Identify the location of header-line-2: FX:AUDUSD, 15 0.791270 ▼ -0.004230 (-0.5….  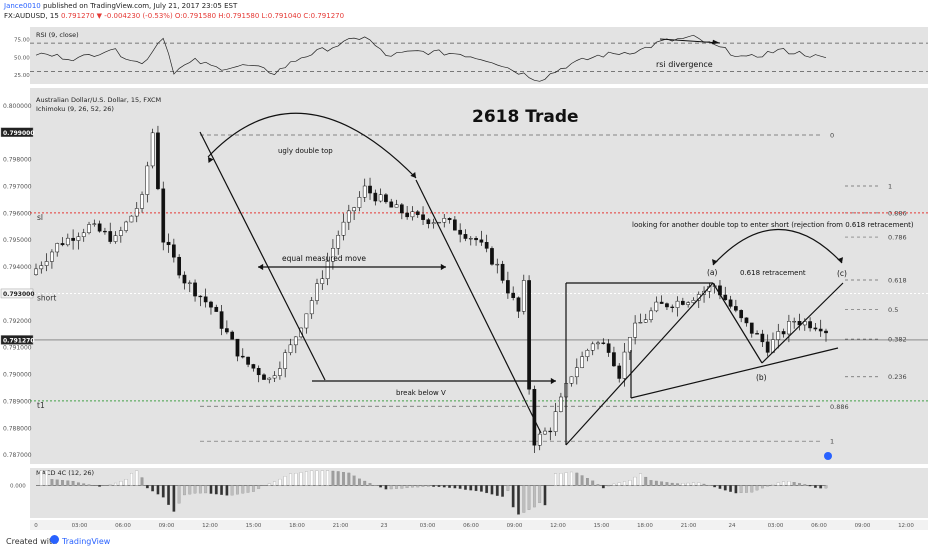
(174, 16).